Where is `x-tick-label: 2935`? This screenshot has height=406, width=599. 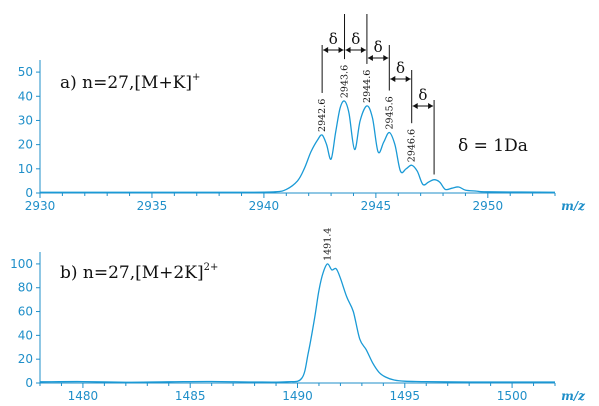
x-tick-label: 2935 is located at coordinates (152, 206).